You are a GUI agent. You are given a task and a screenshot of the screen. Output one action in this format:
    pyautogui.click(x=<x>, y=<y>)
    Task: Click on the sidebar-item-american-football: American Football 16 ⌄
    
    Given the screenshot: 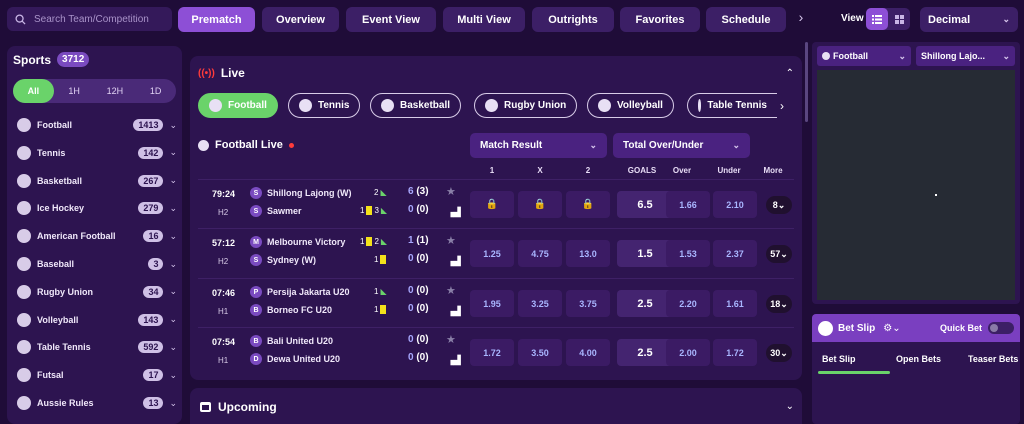 What is the action you would take?
    pyautogui.click(x=97, y=236)
    